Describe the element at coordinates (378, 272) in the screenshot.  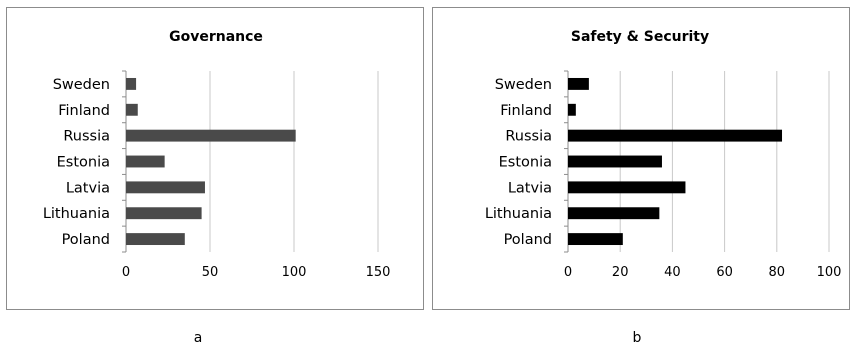
I see `x-tick-label: 150` at that location.